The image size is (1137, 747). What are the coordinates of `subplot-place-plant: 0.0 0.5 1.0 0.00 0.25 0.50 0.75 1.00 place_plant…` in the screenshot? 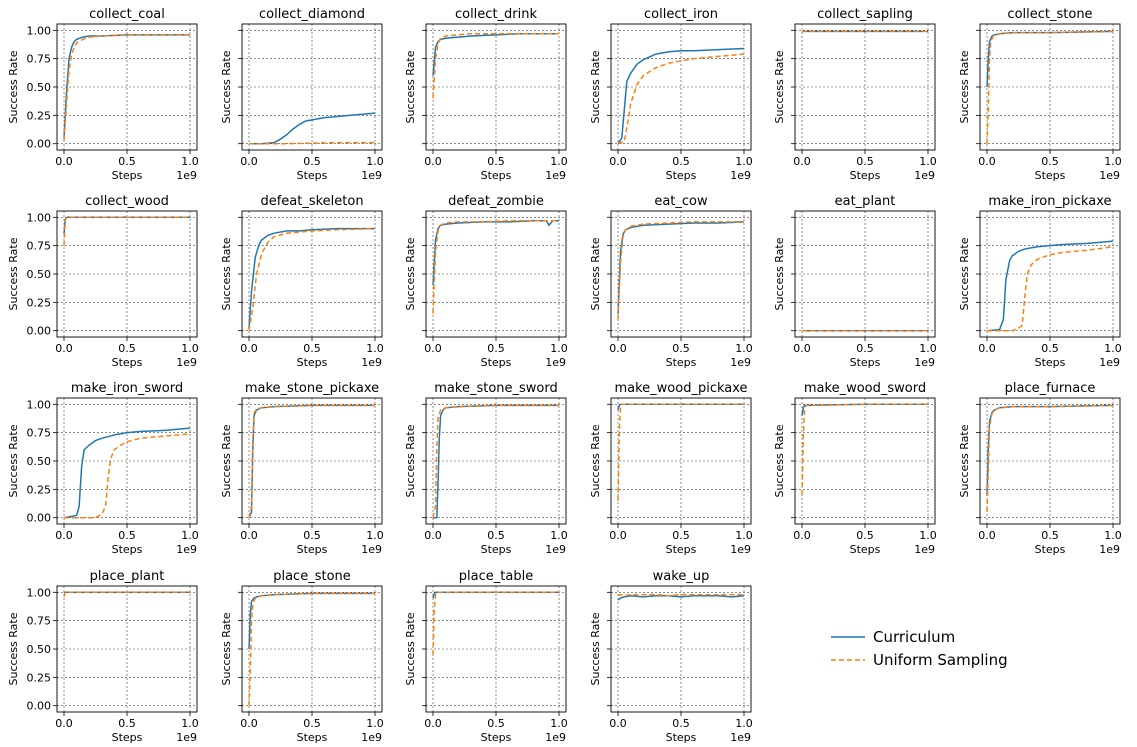 It's located at (103, 656).